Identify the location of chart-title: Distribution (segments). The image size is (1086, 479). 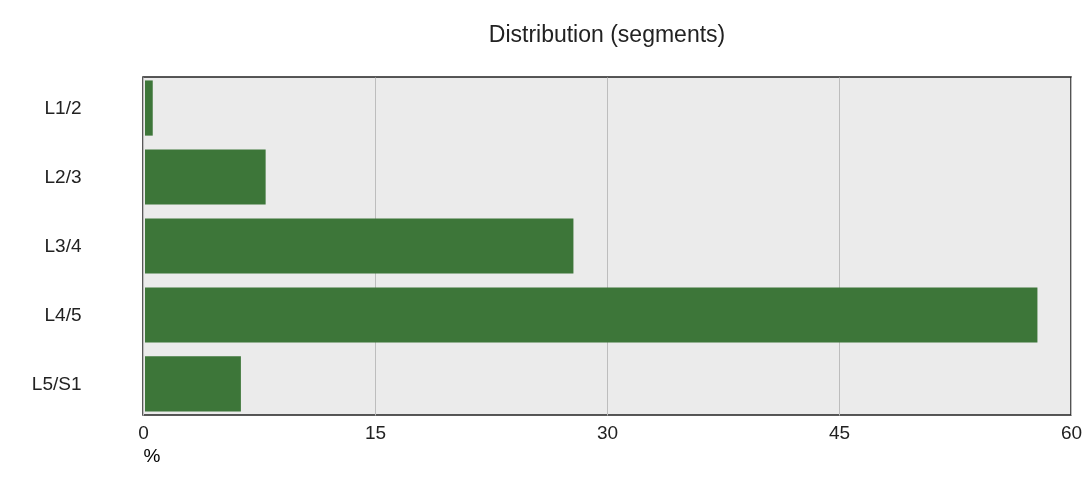
(607, 34).